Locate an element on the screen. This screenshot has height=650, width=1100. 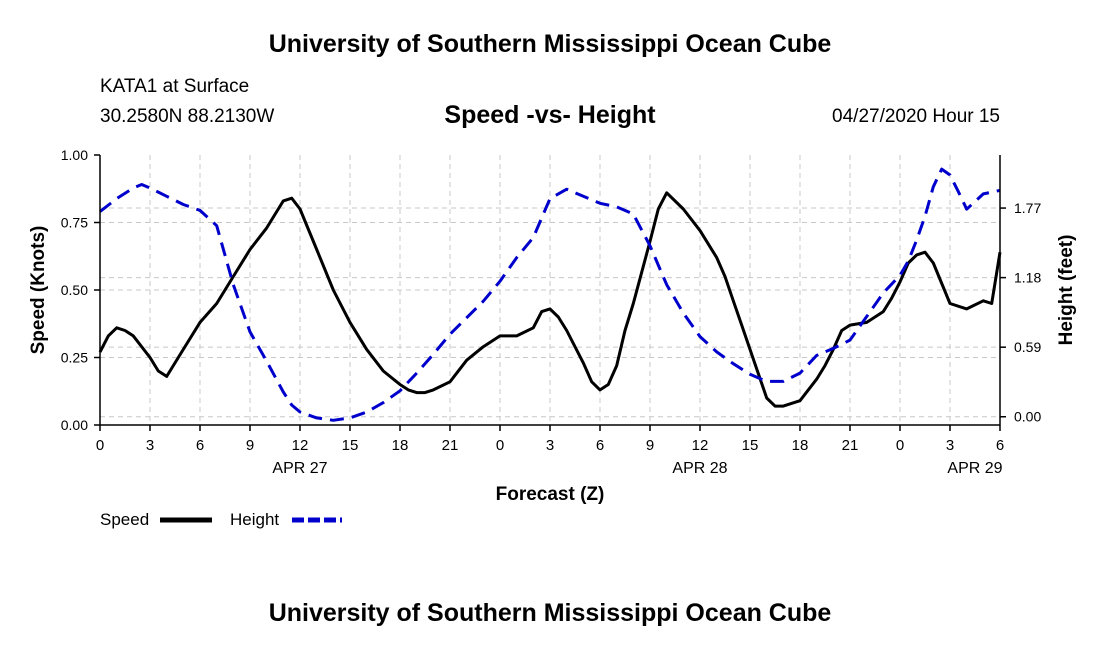
station-coordinates: 30.2580N 88.2130W is located at coordinates (187, 116).